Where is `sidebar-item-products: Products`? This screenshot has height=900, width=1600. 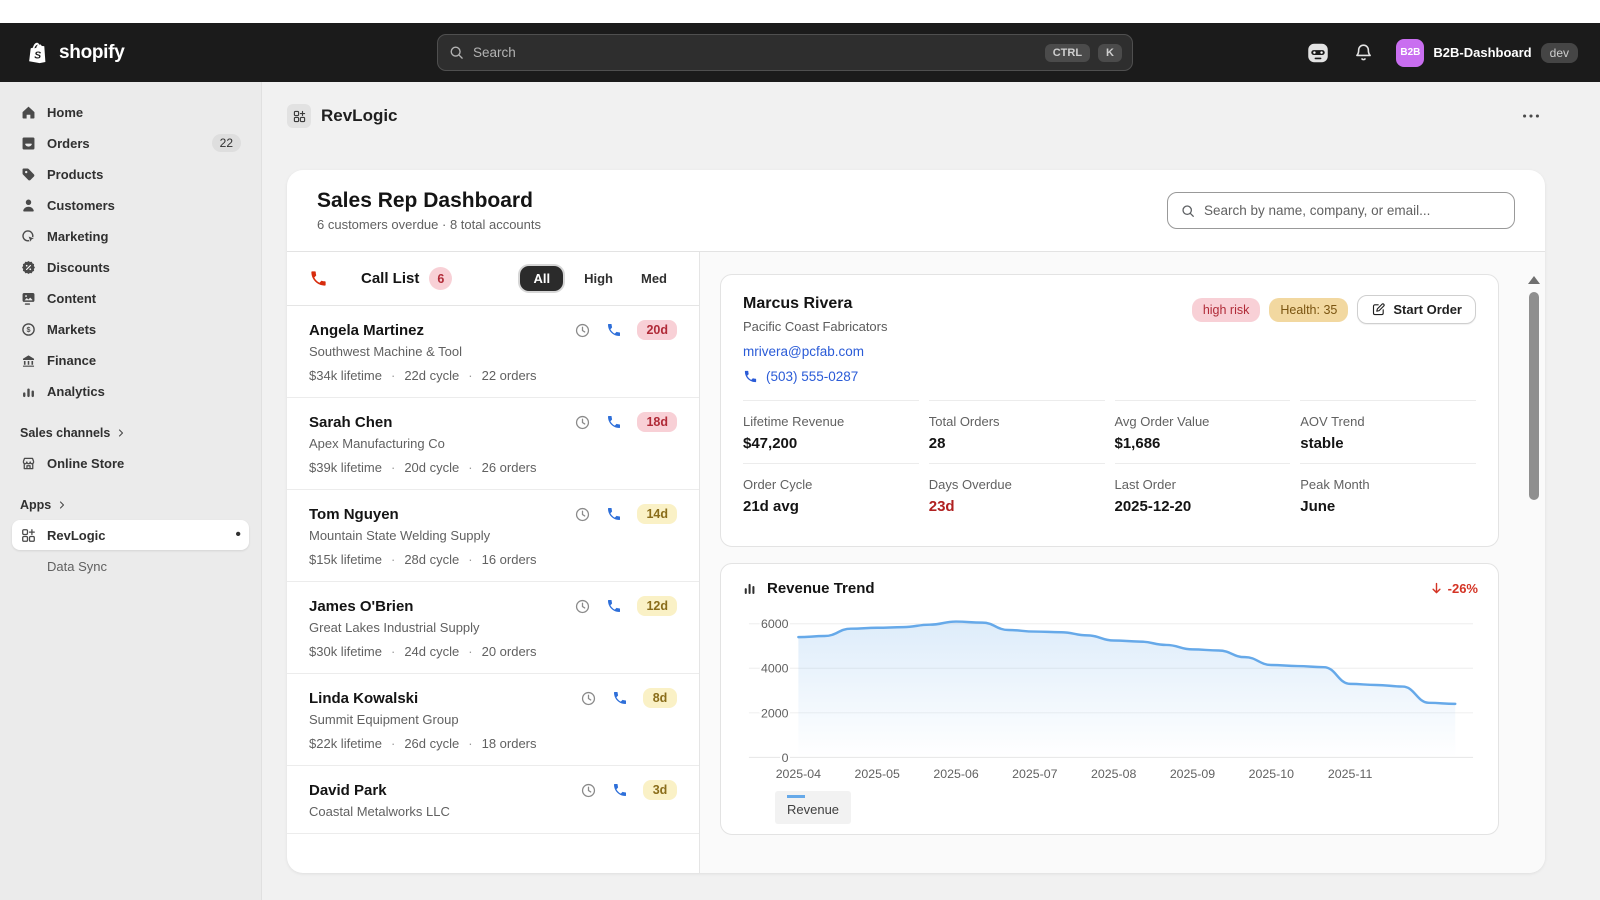
sidebar-item-products: Products is located at coordinates (130, 174).